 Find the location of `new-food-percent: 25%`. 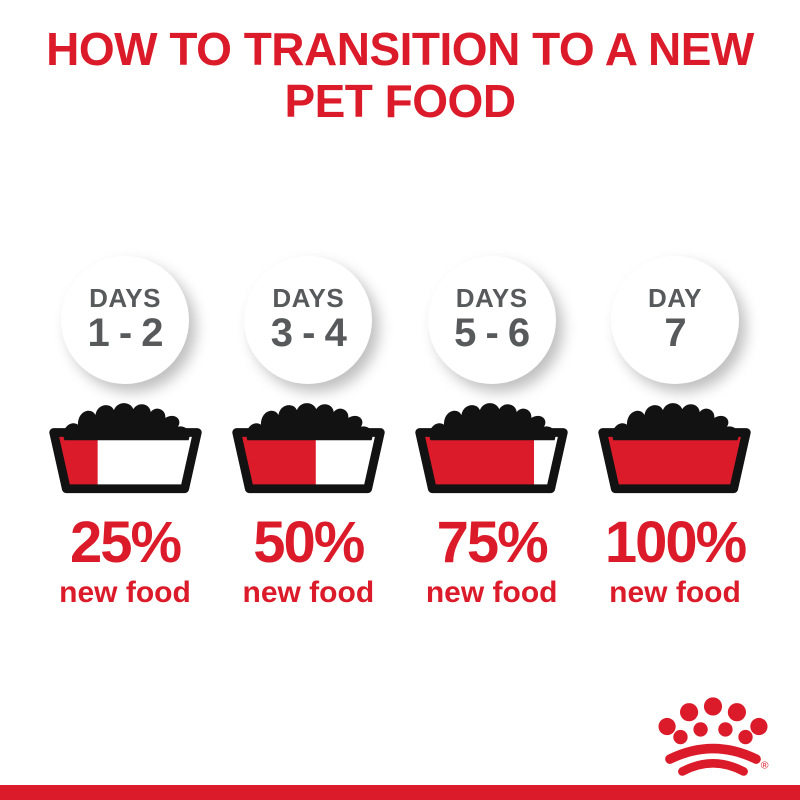

new-food-percent: 25% is located at coordinates (125, 542).